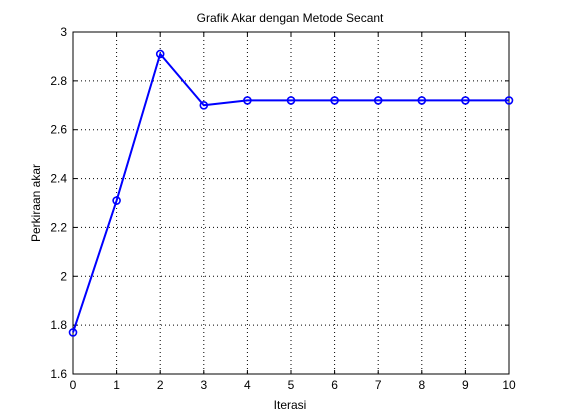 The height and width of the screenshot is (420, 561). I want to click on chart-title: Grafik Akar dengan Metode Secant, so click(290, 18).